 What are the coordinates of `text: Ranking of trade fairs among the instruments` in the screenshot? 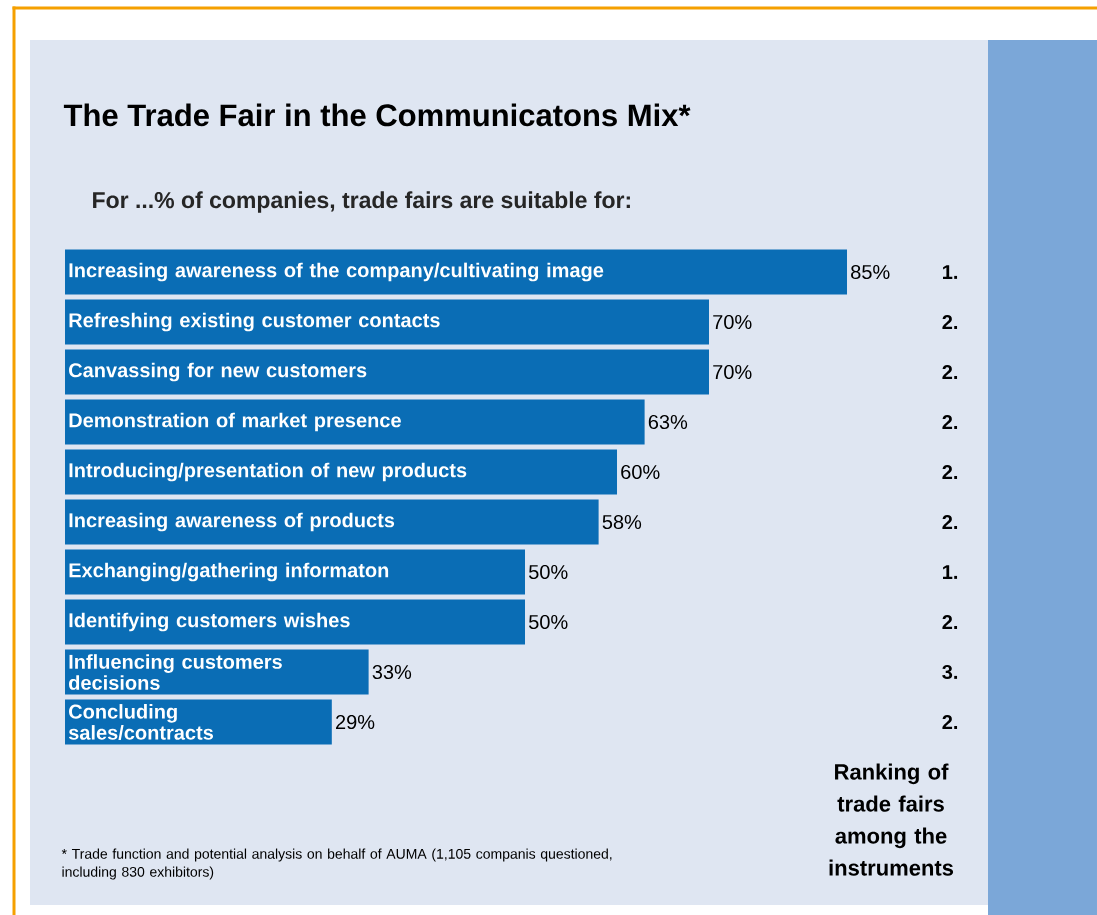 It's located at (891, 819).